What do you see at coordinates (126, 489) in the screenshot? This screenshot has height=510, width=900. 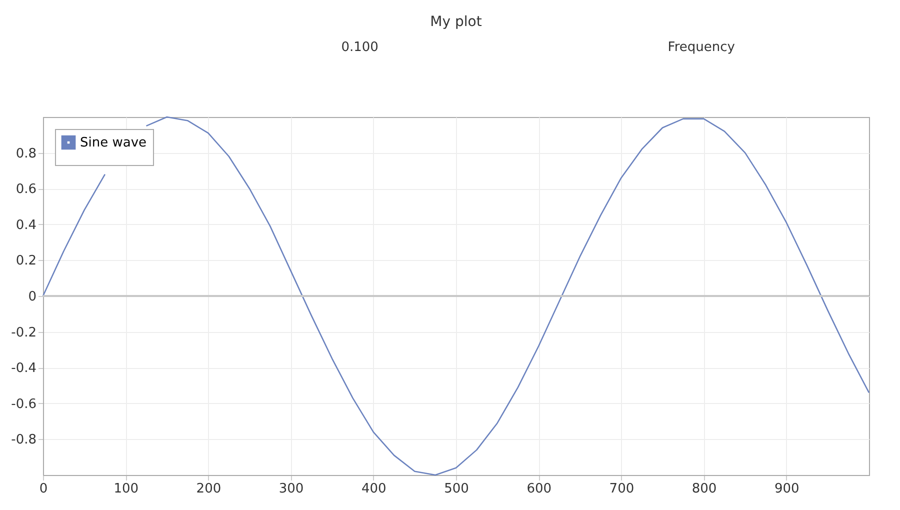 I see `x-tick-label: 100` at bounding box center [126, 489].